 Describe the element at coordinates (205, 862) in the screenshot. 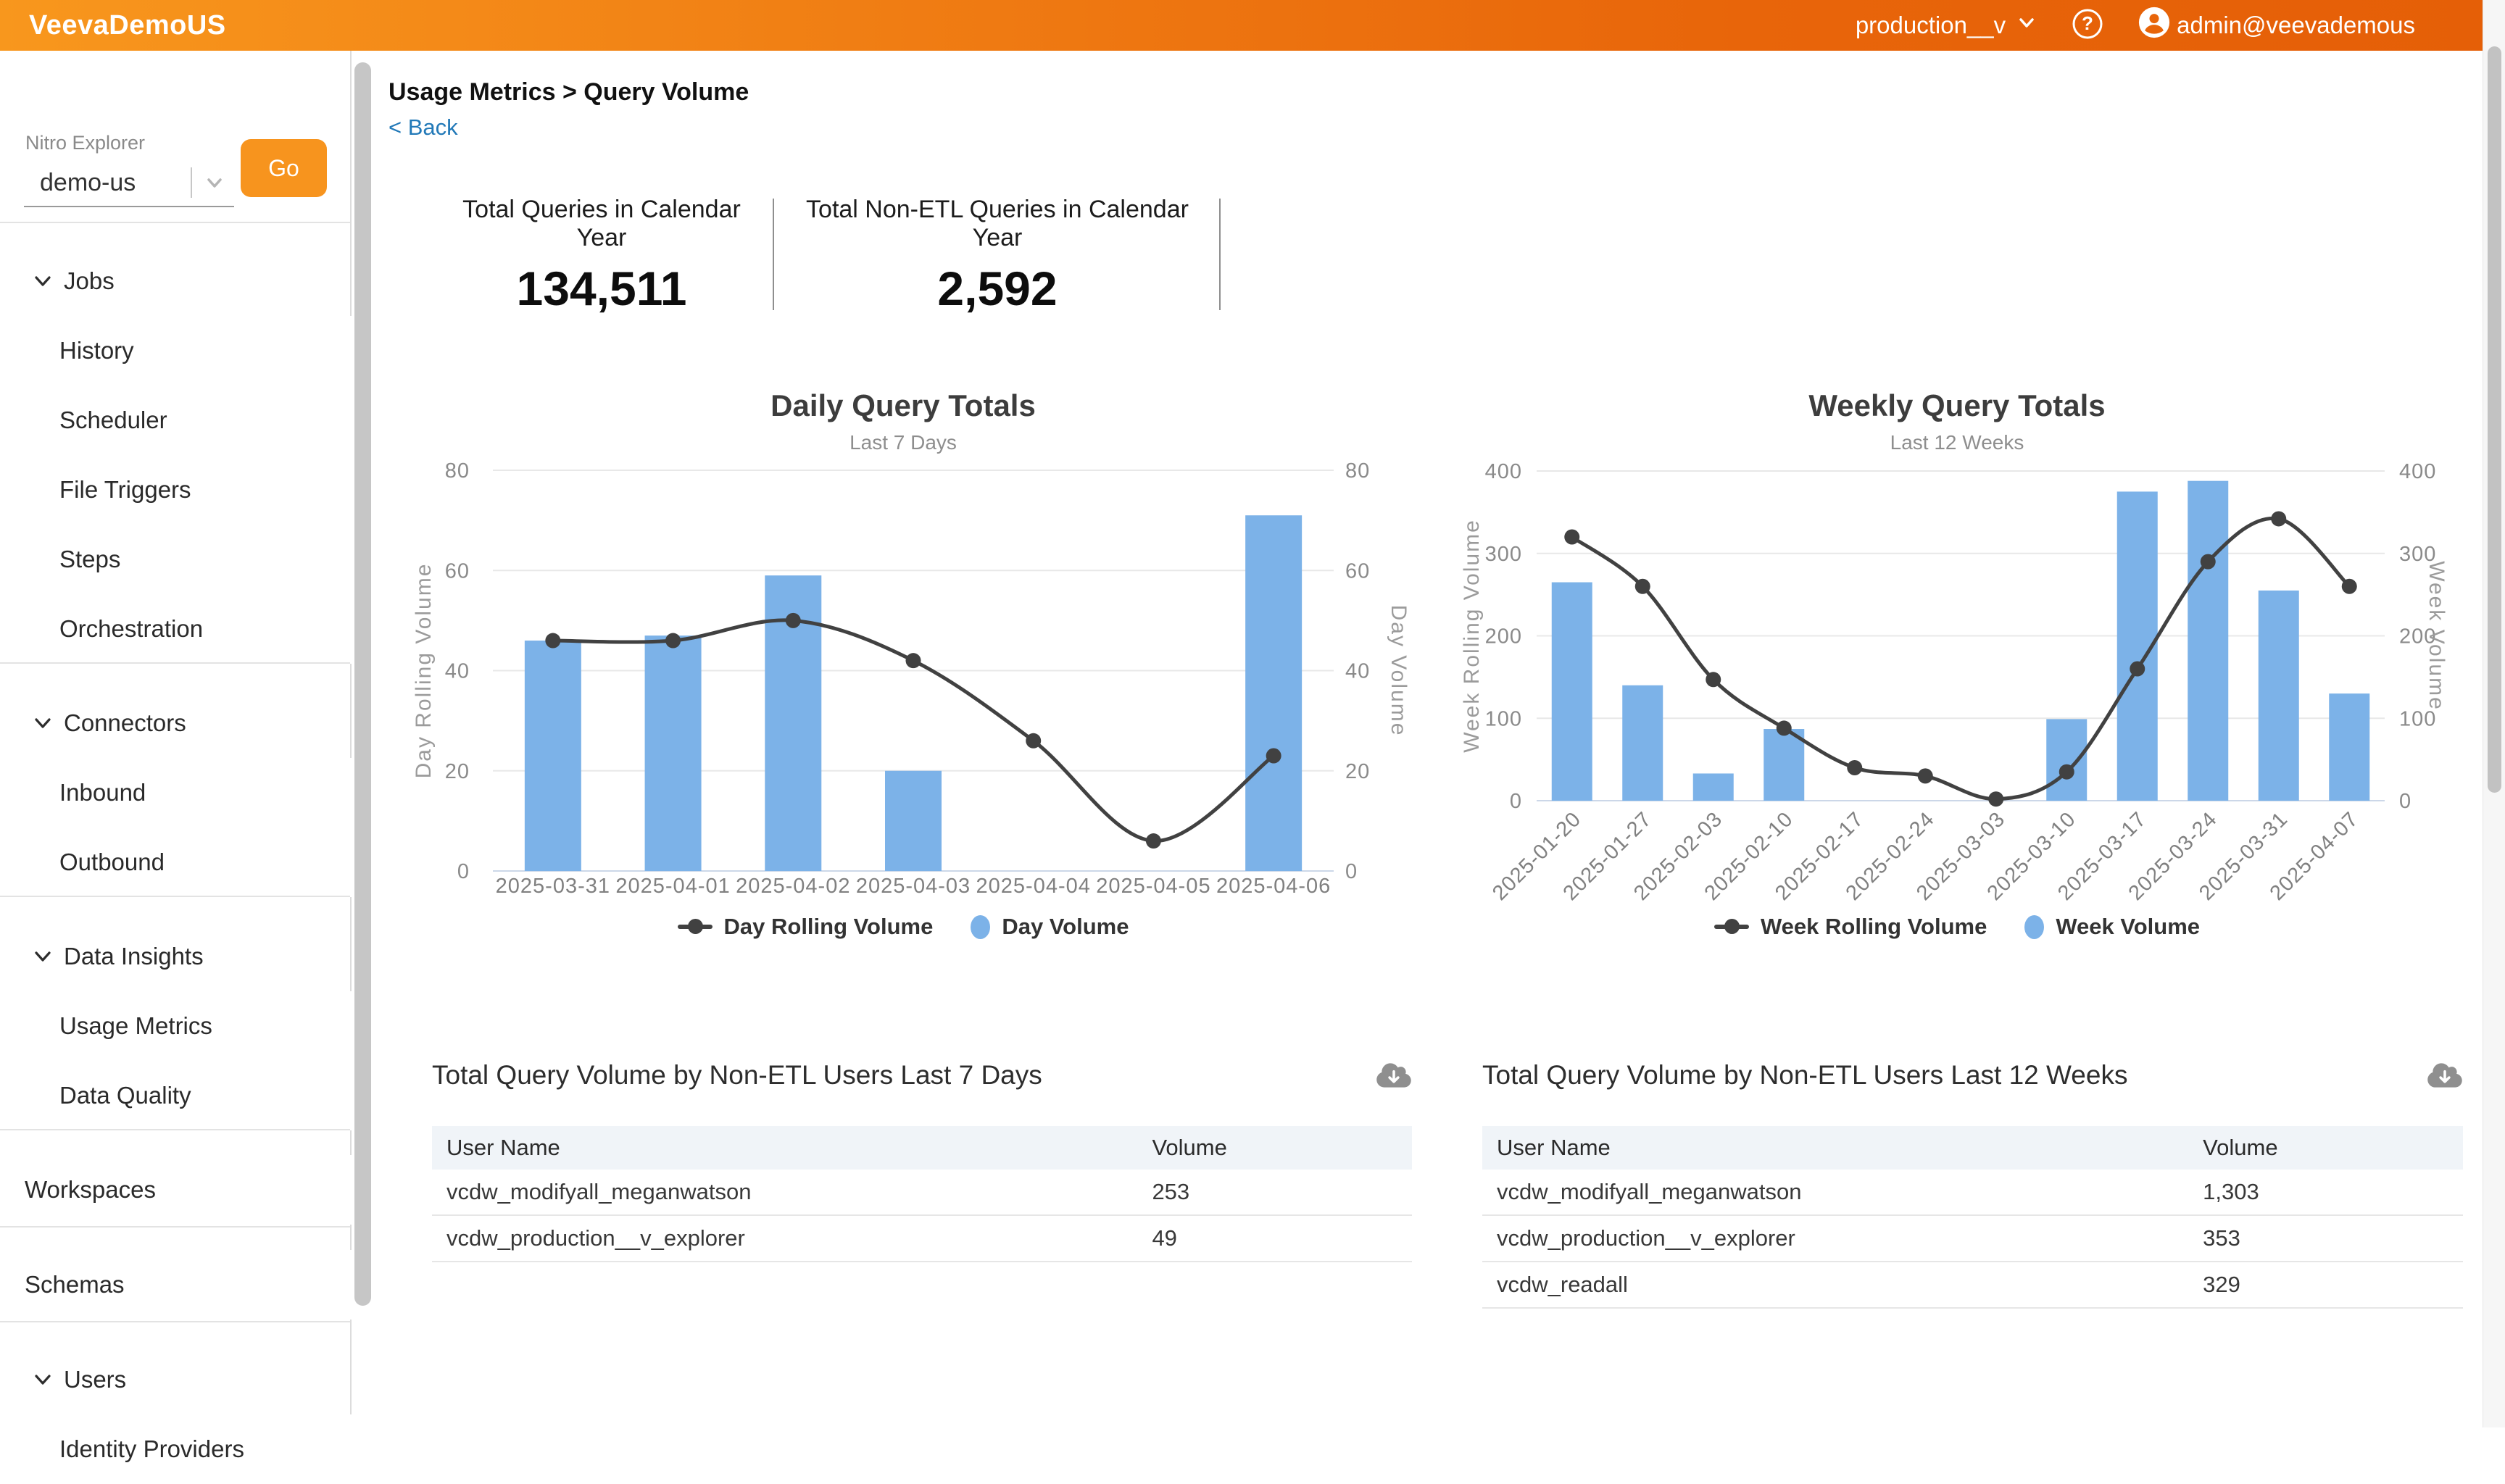

I see `sidebar-item-outbound: Outbound` at that location.